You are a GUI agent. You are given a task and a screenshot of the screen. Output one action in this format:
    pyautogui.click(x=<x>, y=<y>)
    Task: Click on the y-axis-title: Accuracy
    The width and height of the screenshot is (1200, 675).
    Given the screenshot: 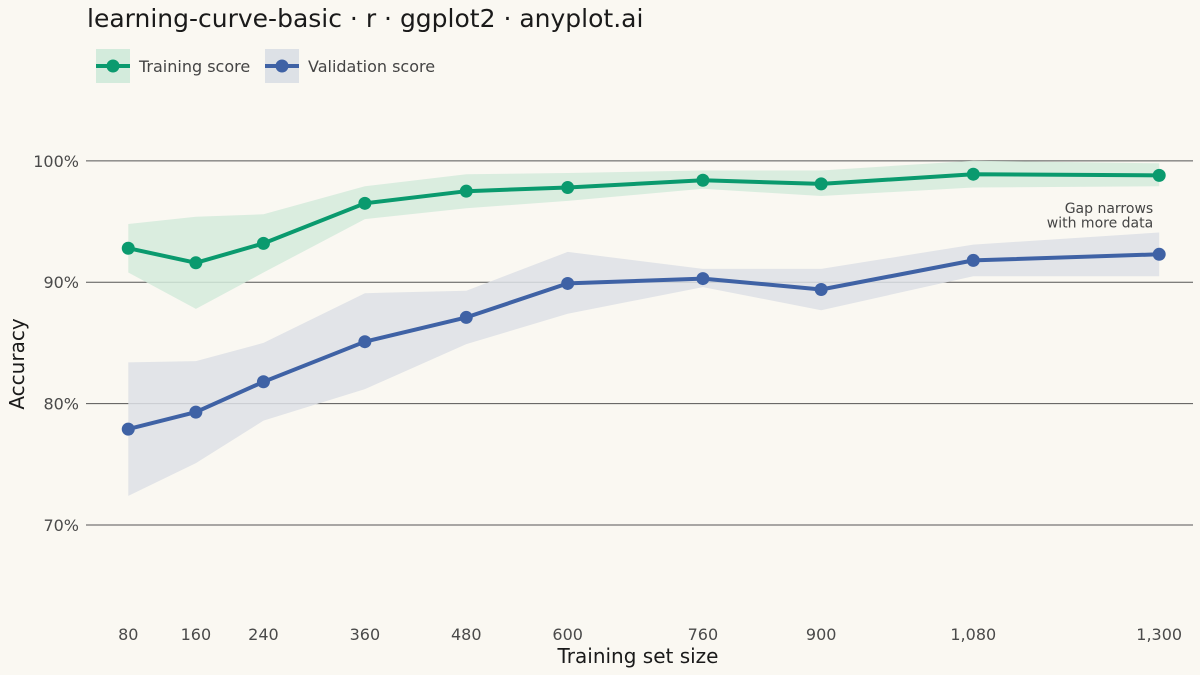 What is the action you would take?
    pyautogui.click(x=17, y=363)
    